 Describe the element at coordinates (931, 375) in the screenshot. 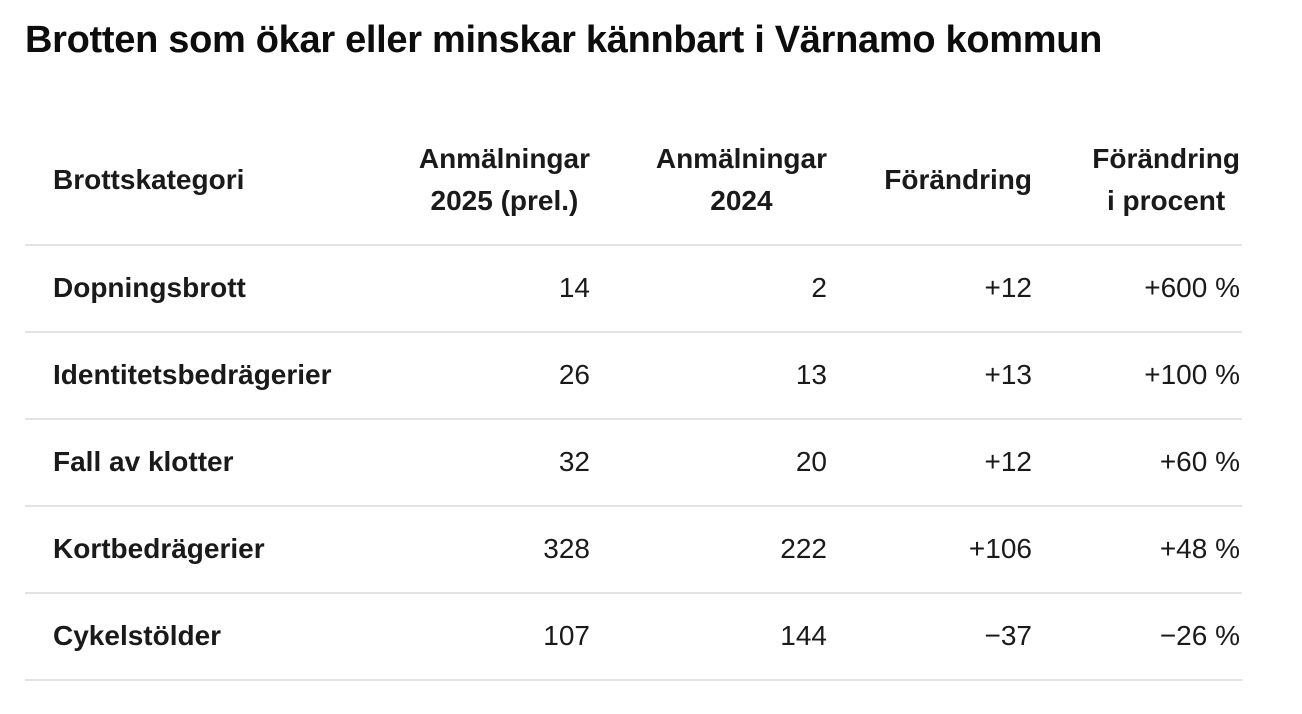

I see `value-cell-change: +13` at that location.